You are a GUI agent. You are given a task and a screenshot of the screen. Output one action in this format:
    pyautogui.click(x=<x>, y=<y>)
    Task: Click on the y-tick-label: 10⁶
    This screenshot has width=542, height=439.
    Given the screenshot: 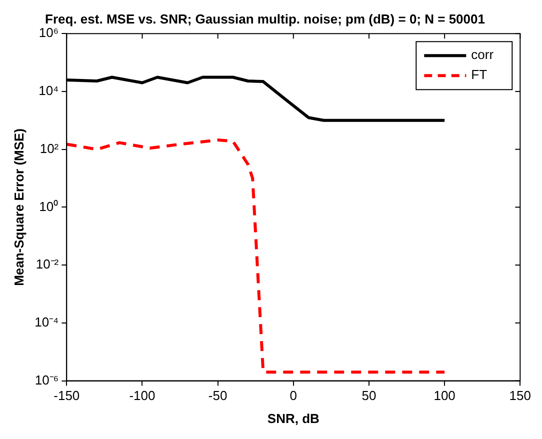 What is the action you would take?
    pyautogui.click(x=48, y=32)
    